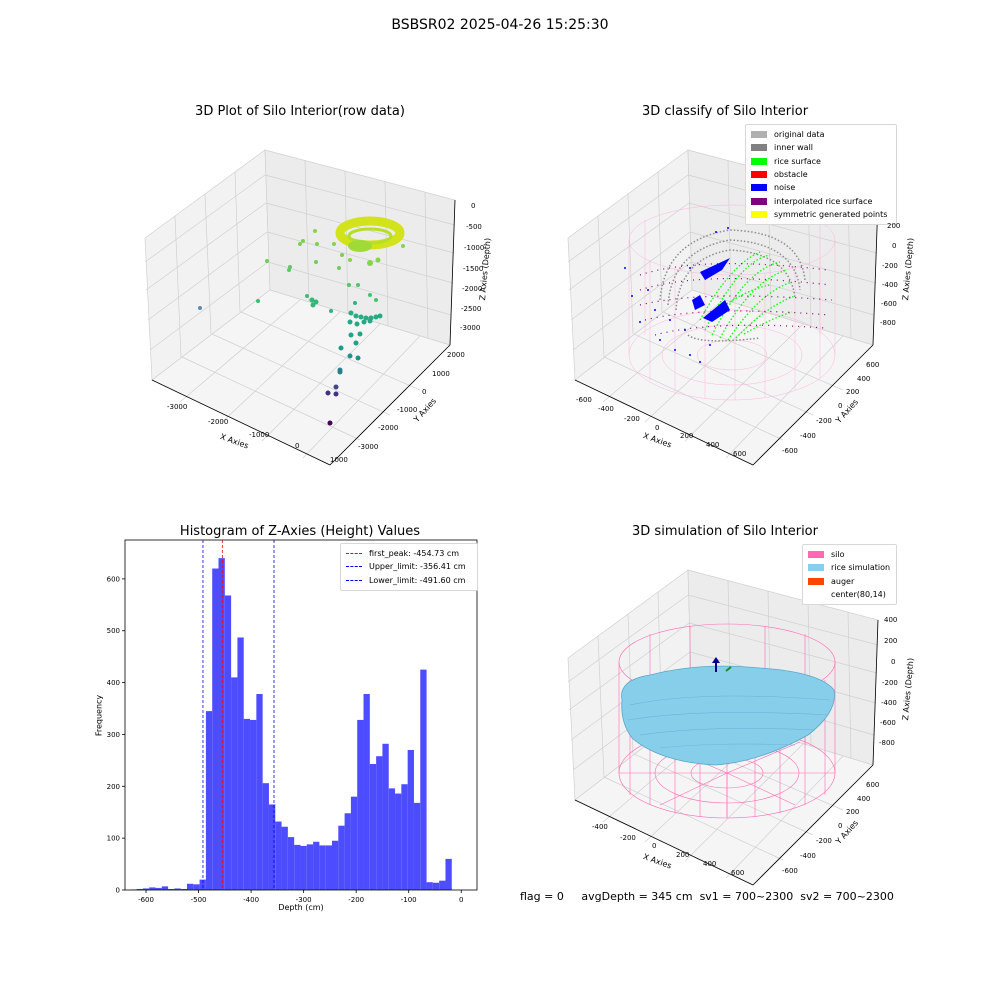 The width and height of the screenshot is (1000, 1000). Describe the element at coordinates (722, 664) in the screenshot. I see `auger` at that location.